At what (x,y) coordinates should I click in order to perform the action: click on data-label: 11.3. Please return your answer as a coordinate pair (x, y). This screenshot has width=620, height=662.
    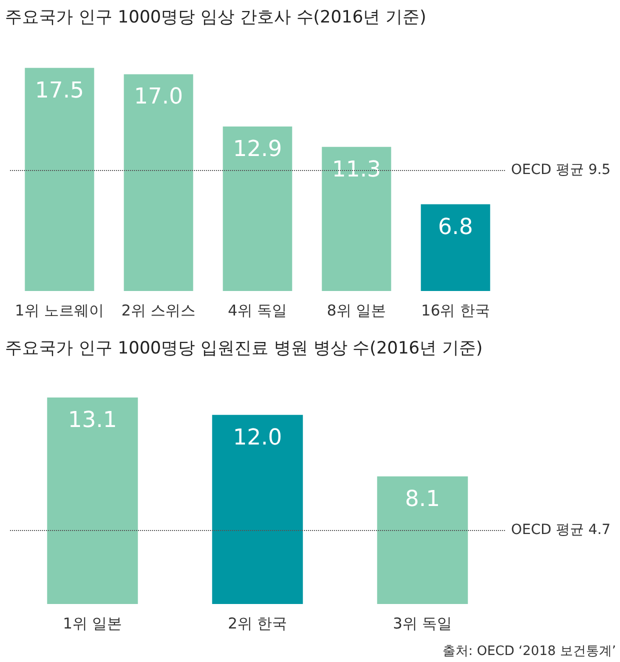
    Looking at the image, I should click on (356, 169).